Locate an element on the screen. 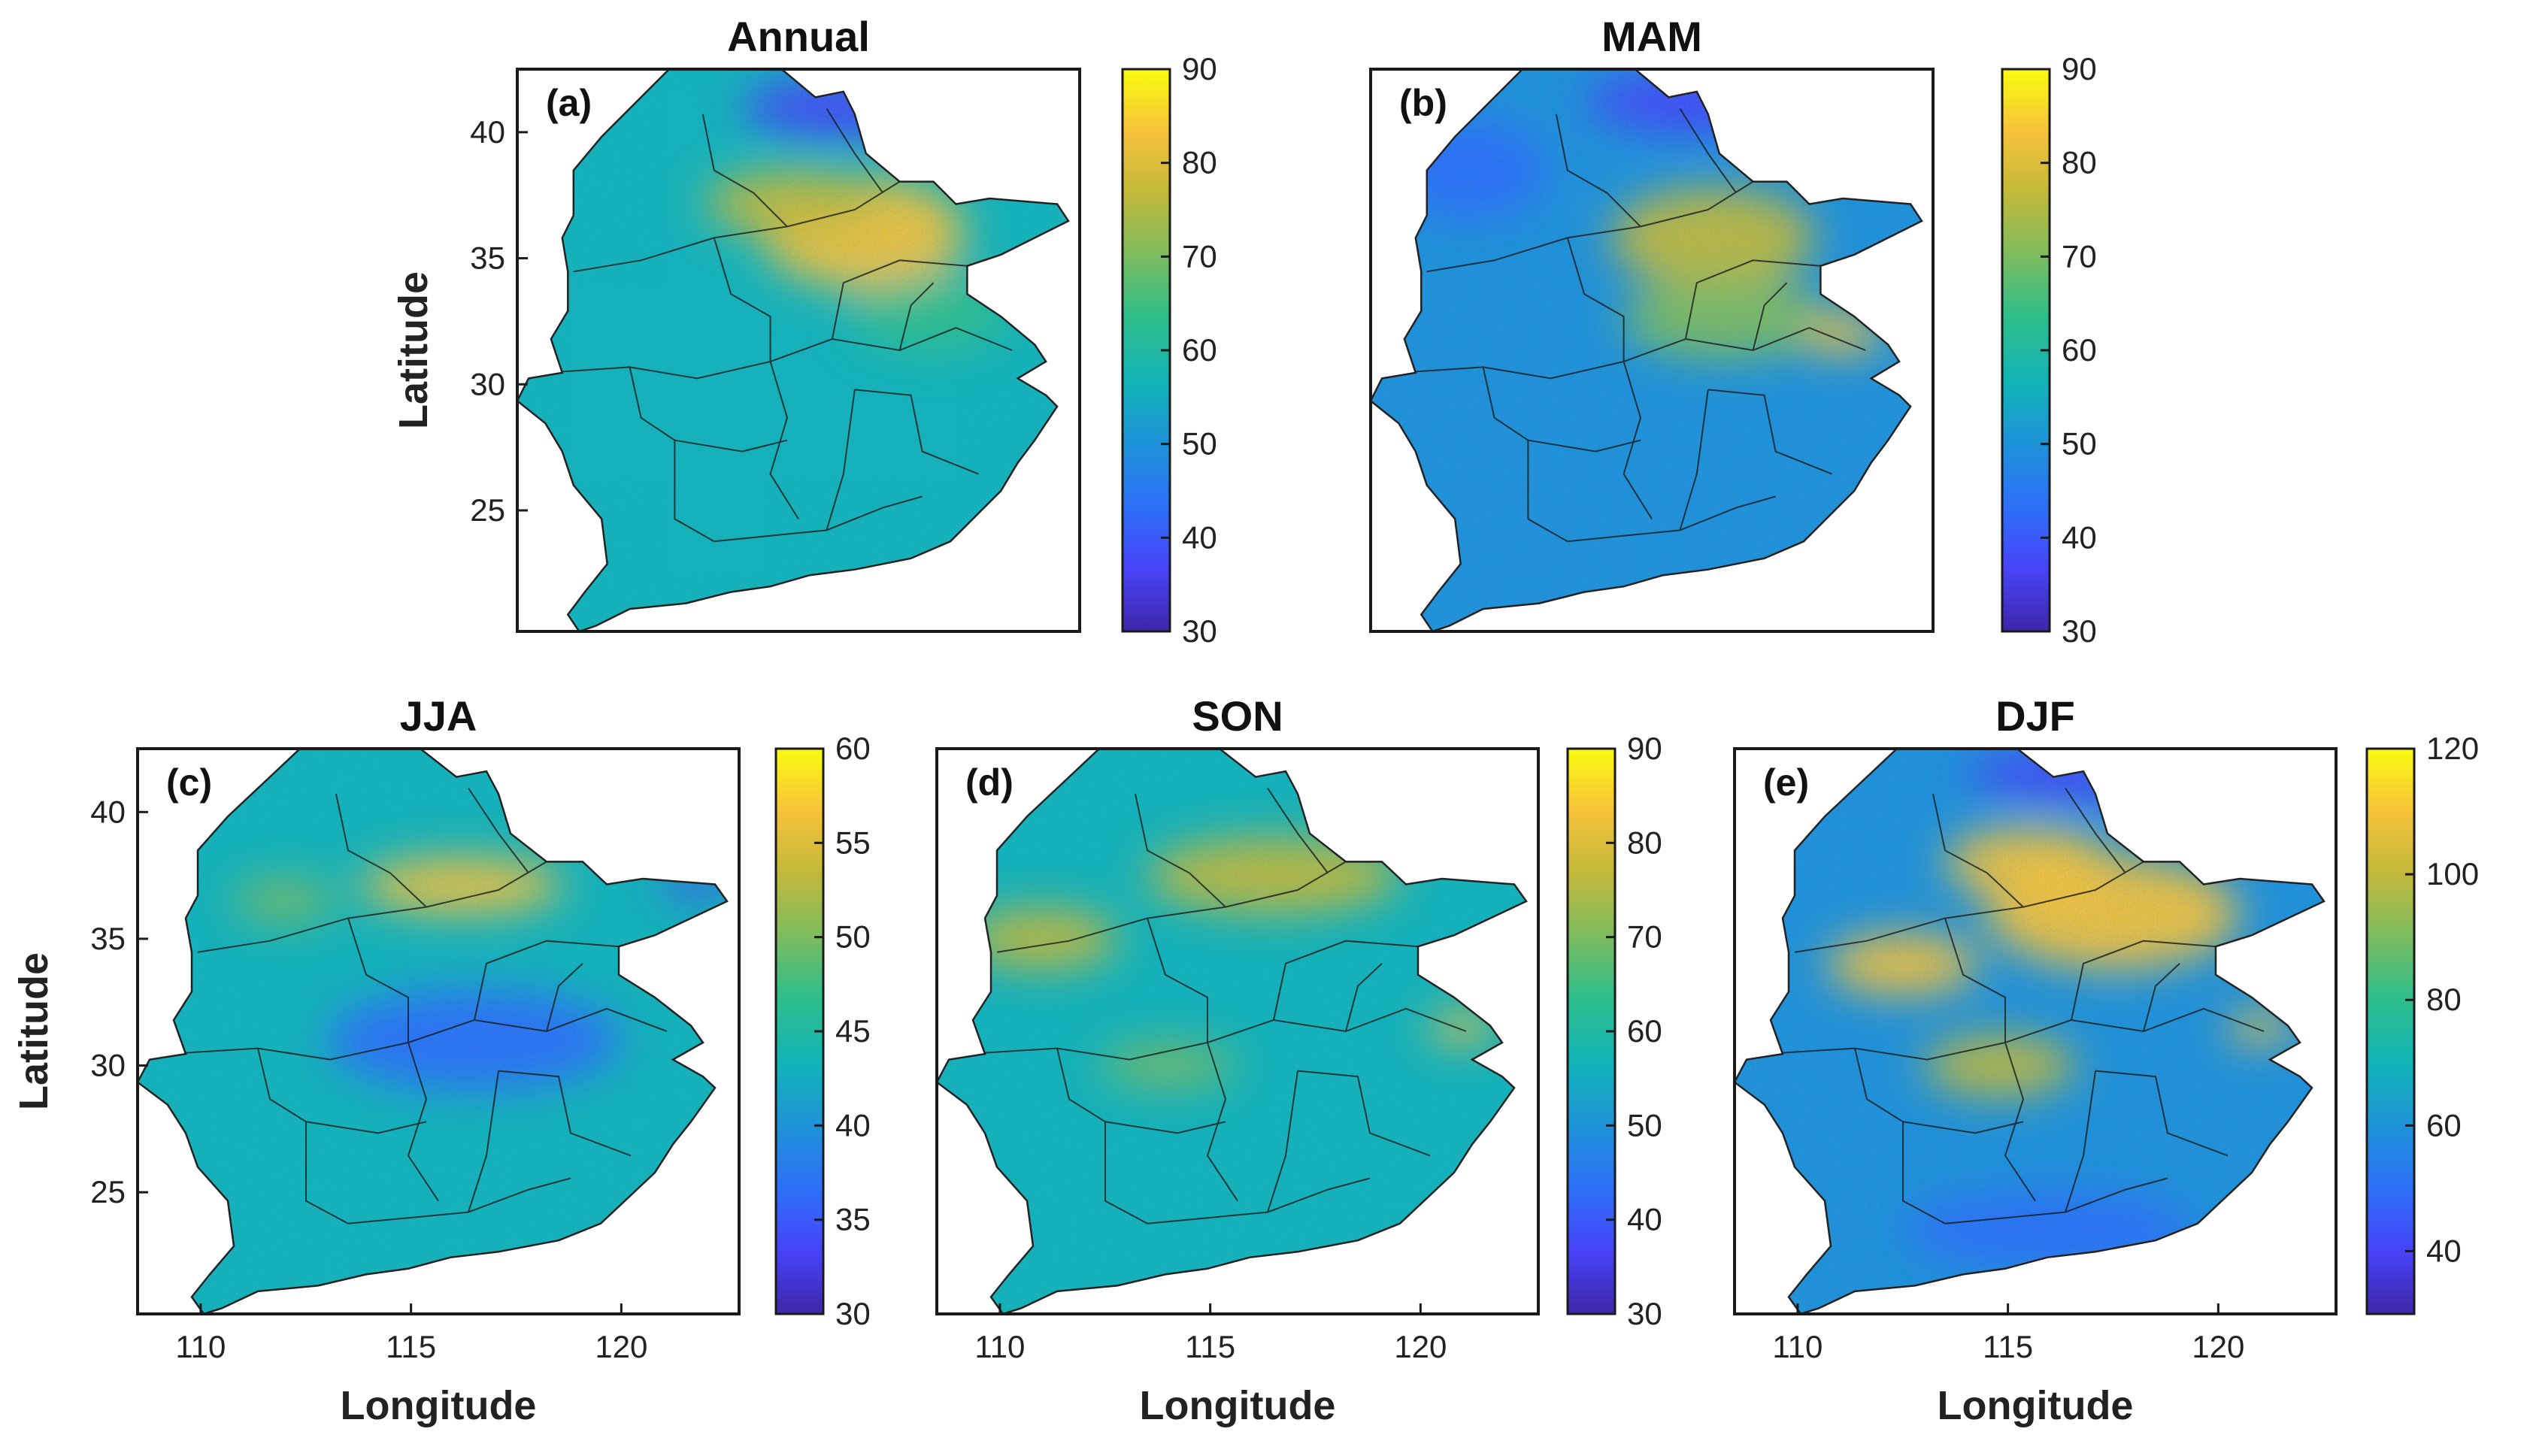  panel-tag: (b) is located at coordinates (1423, 103).